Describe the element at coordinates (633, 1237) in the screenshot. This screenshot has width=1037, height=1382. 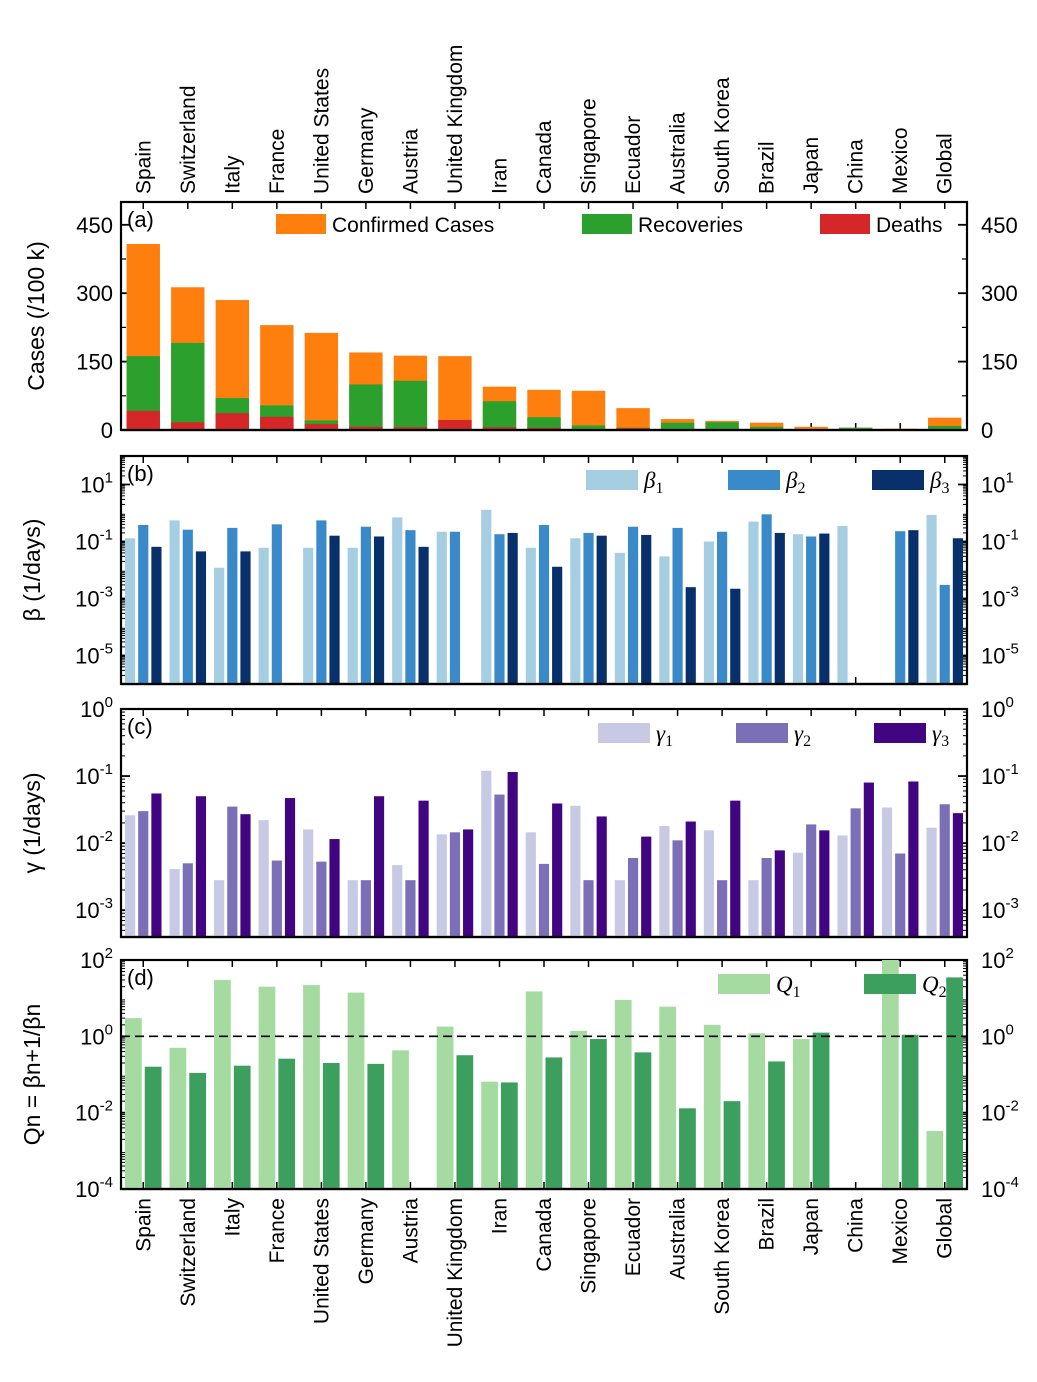
I see `category-label-bottom: Ecuador` at that location.